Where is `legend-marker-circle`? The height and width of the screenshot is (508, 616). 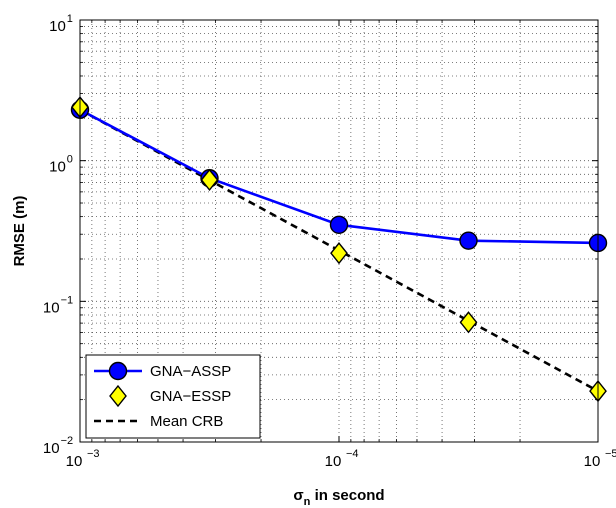 legend-marker-circle is located at coordinates (118, 371).